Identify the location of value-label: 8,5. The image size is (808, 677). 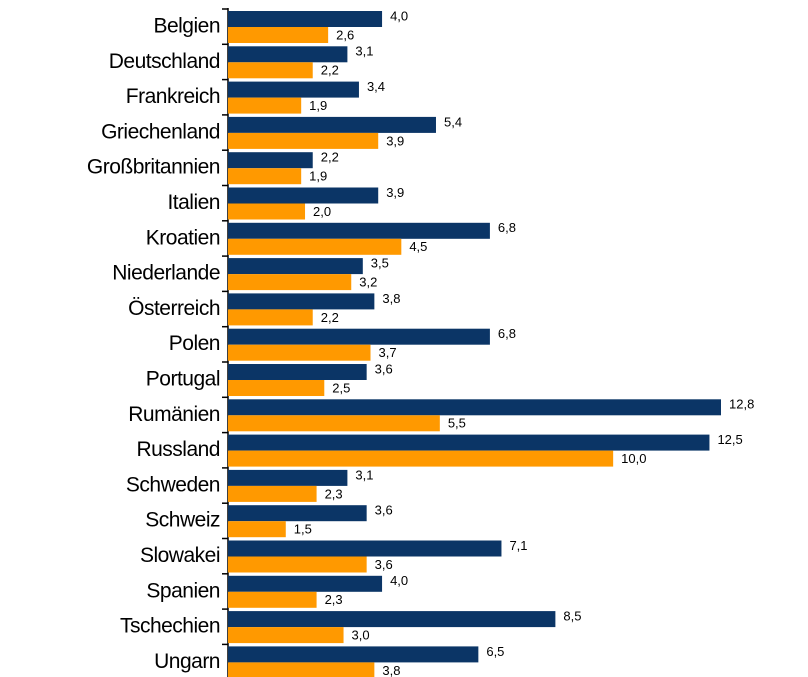
(572, 616).